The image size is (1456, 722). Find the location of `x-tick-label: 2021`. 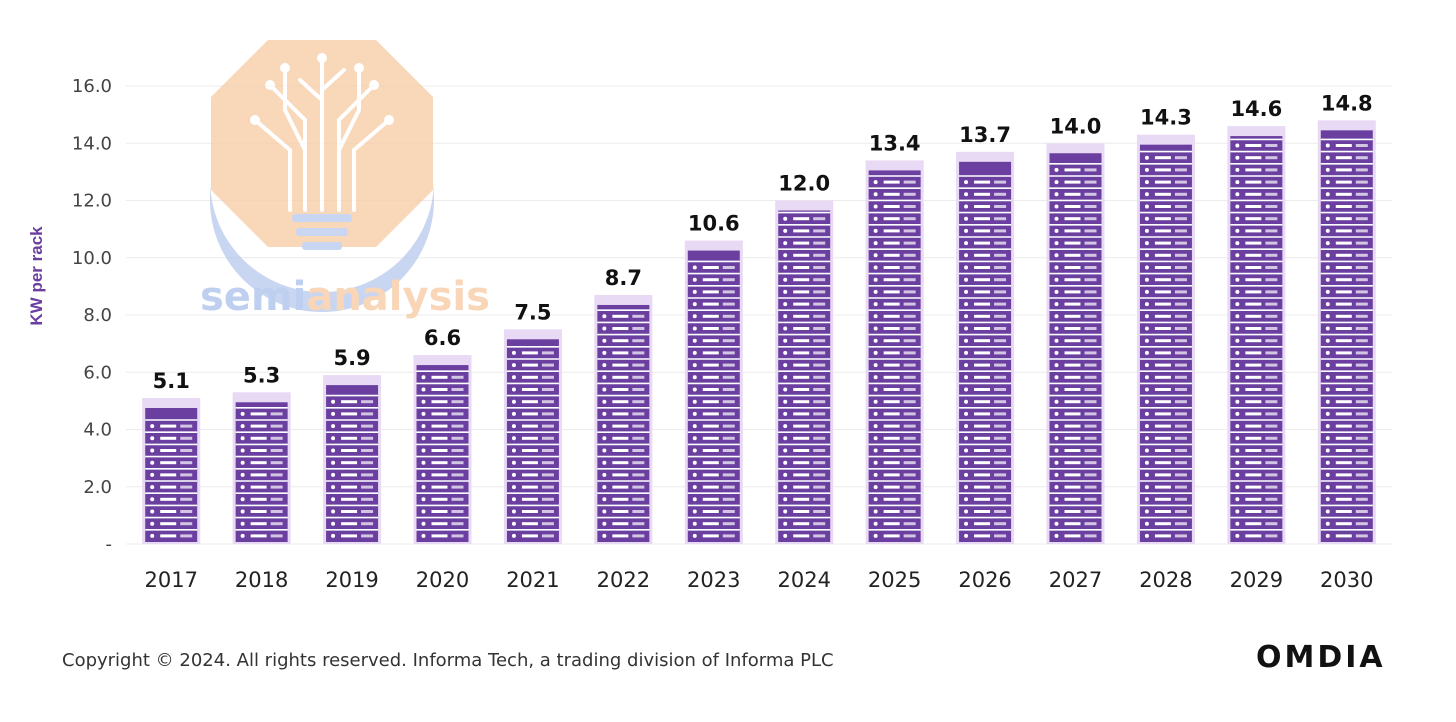

x-tick-label: 2021 is located at coordinates (532, 580).